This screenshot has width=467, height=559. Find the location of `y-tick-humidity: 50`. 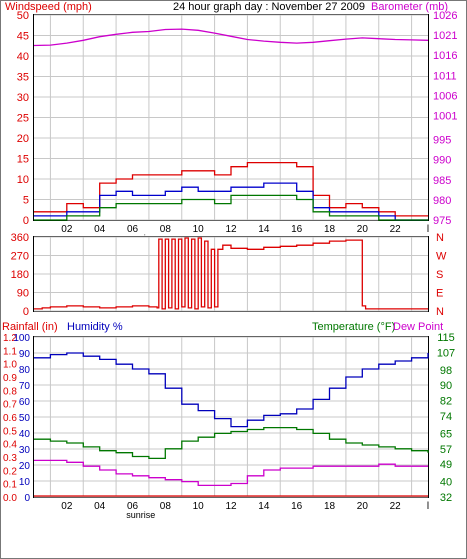

y-tick-humidity: 50 is located at coordinates (25, 418).